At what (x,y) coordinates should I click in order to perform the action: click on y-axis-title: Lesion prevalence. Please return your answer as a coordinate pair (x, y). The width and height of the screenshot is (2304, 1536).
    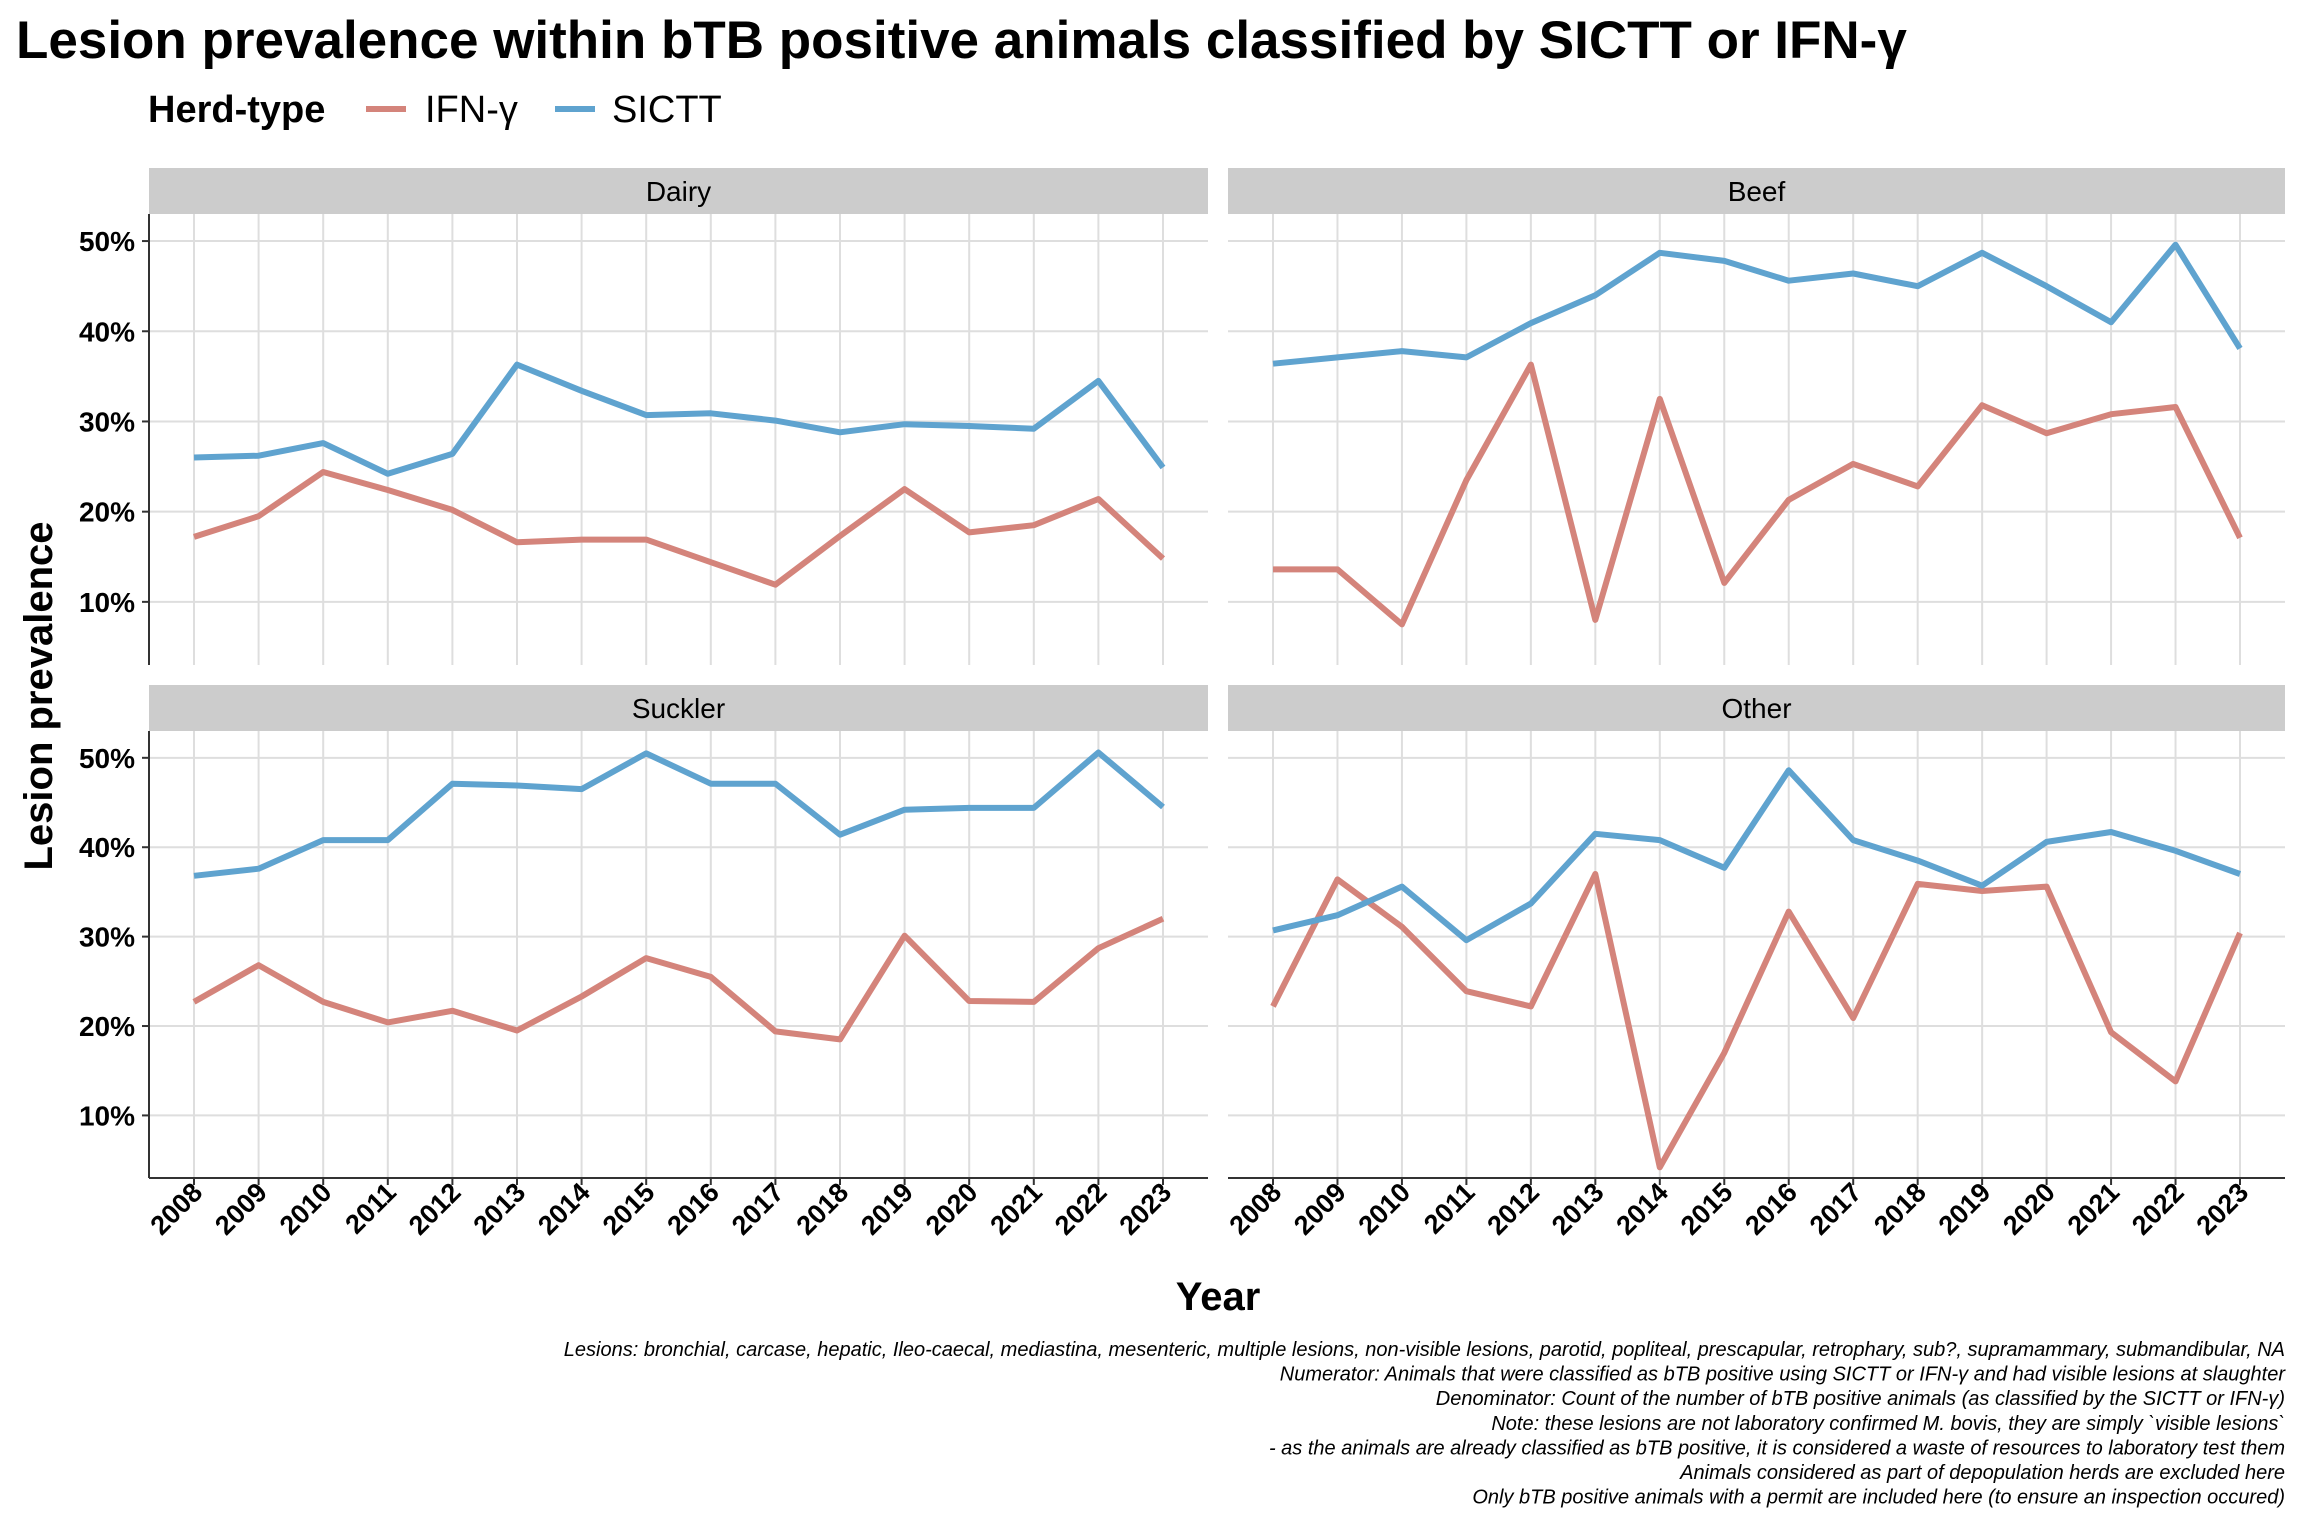
    Looking at the image, I should click on (39, 695).